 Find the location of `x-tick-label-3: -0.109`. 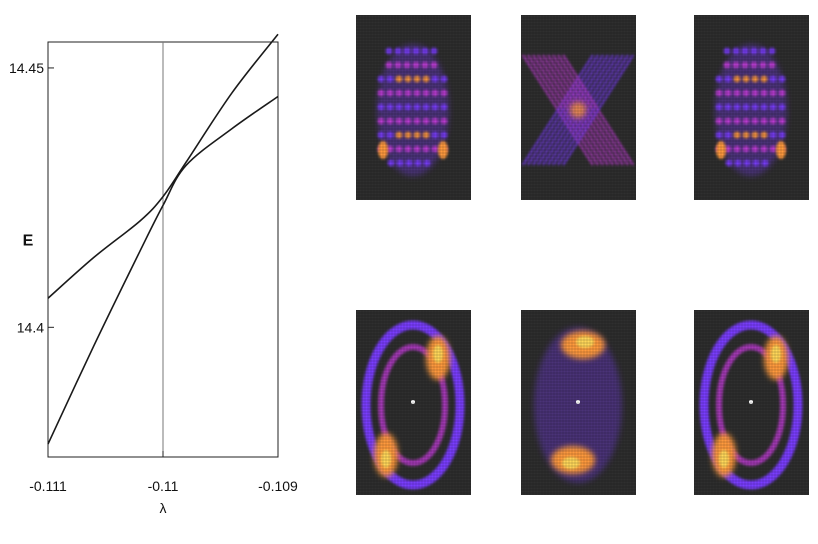

x-tick-label-3: -0.109 is located at coordinates (278, 486).